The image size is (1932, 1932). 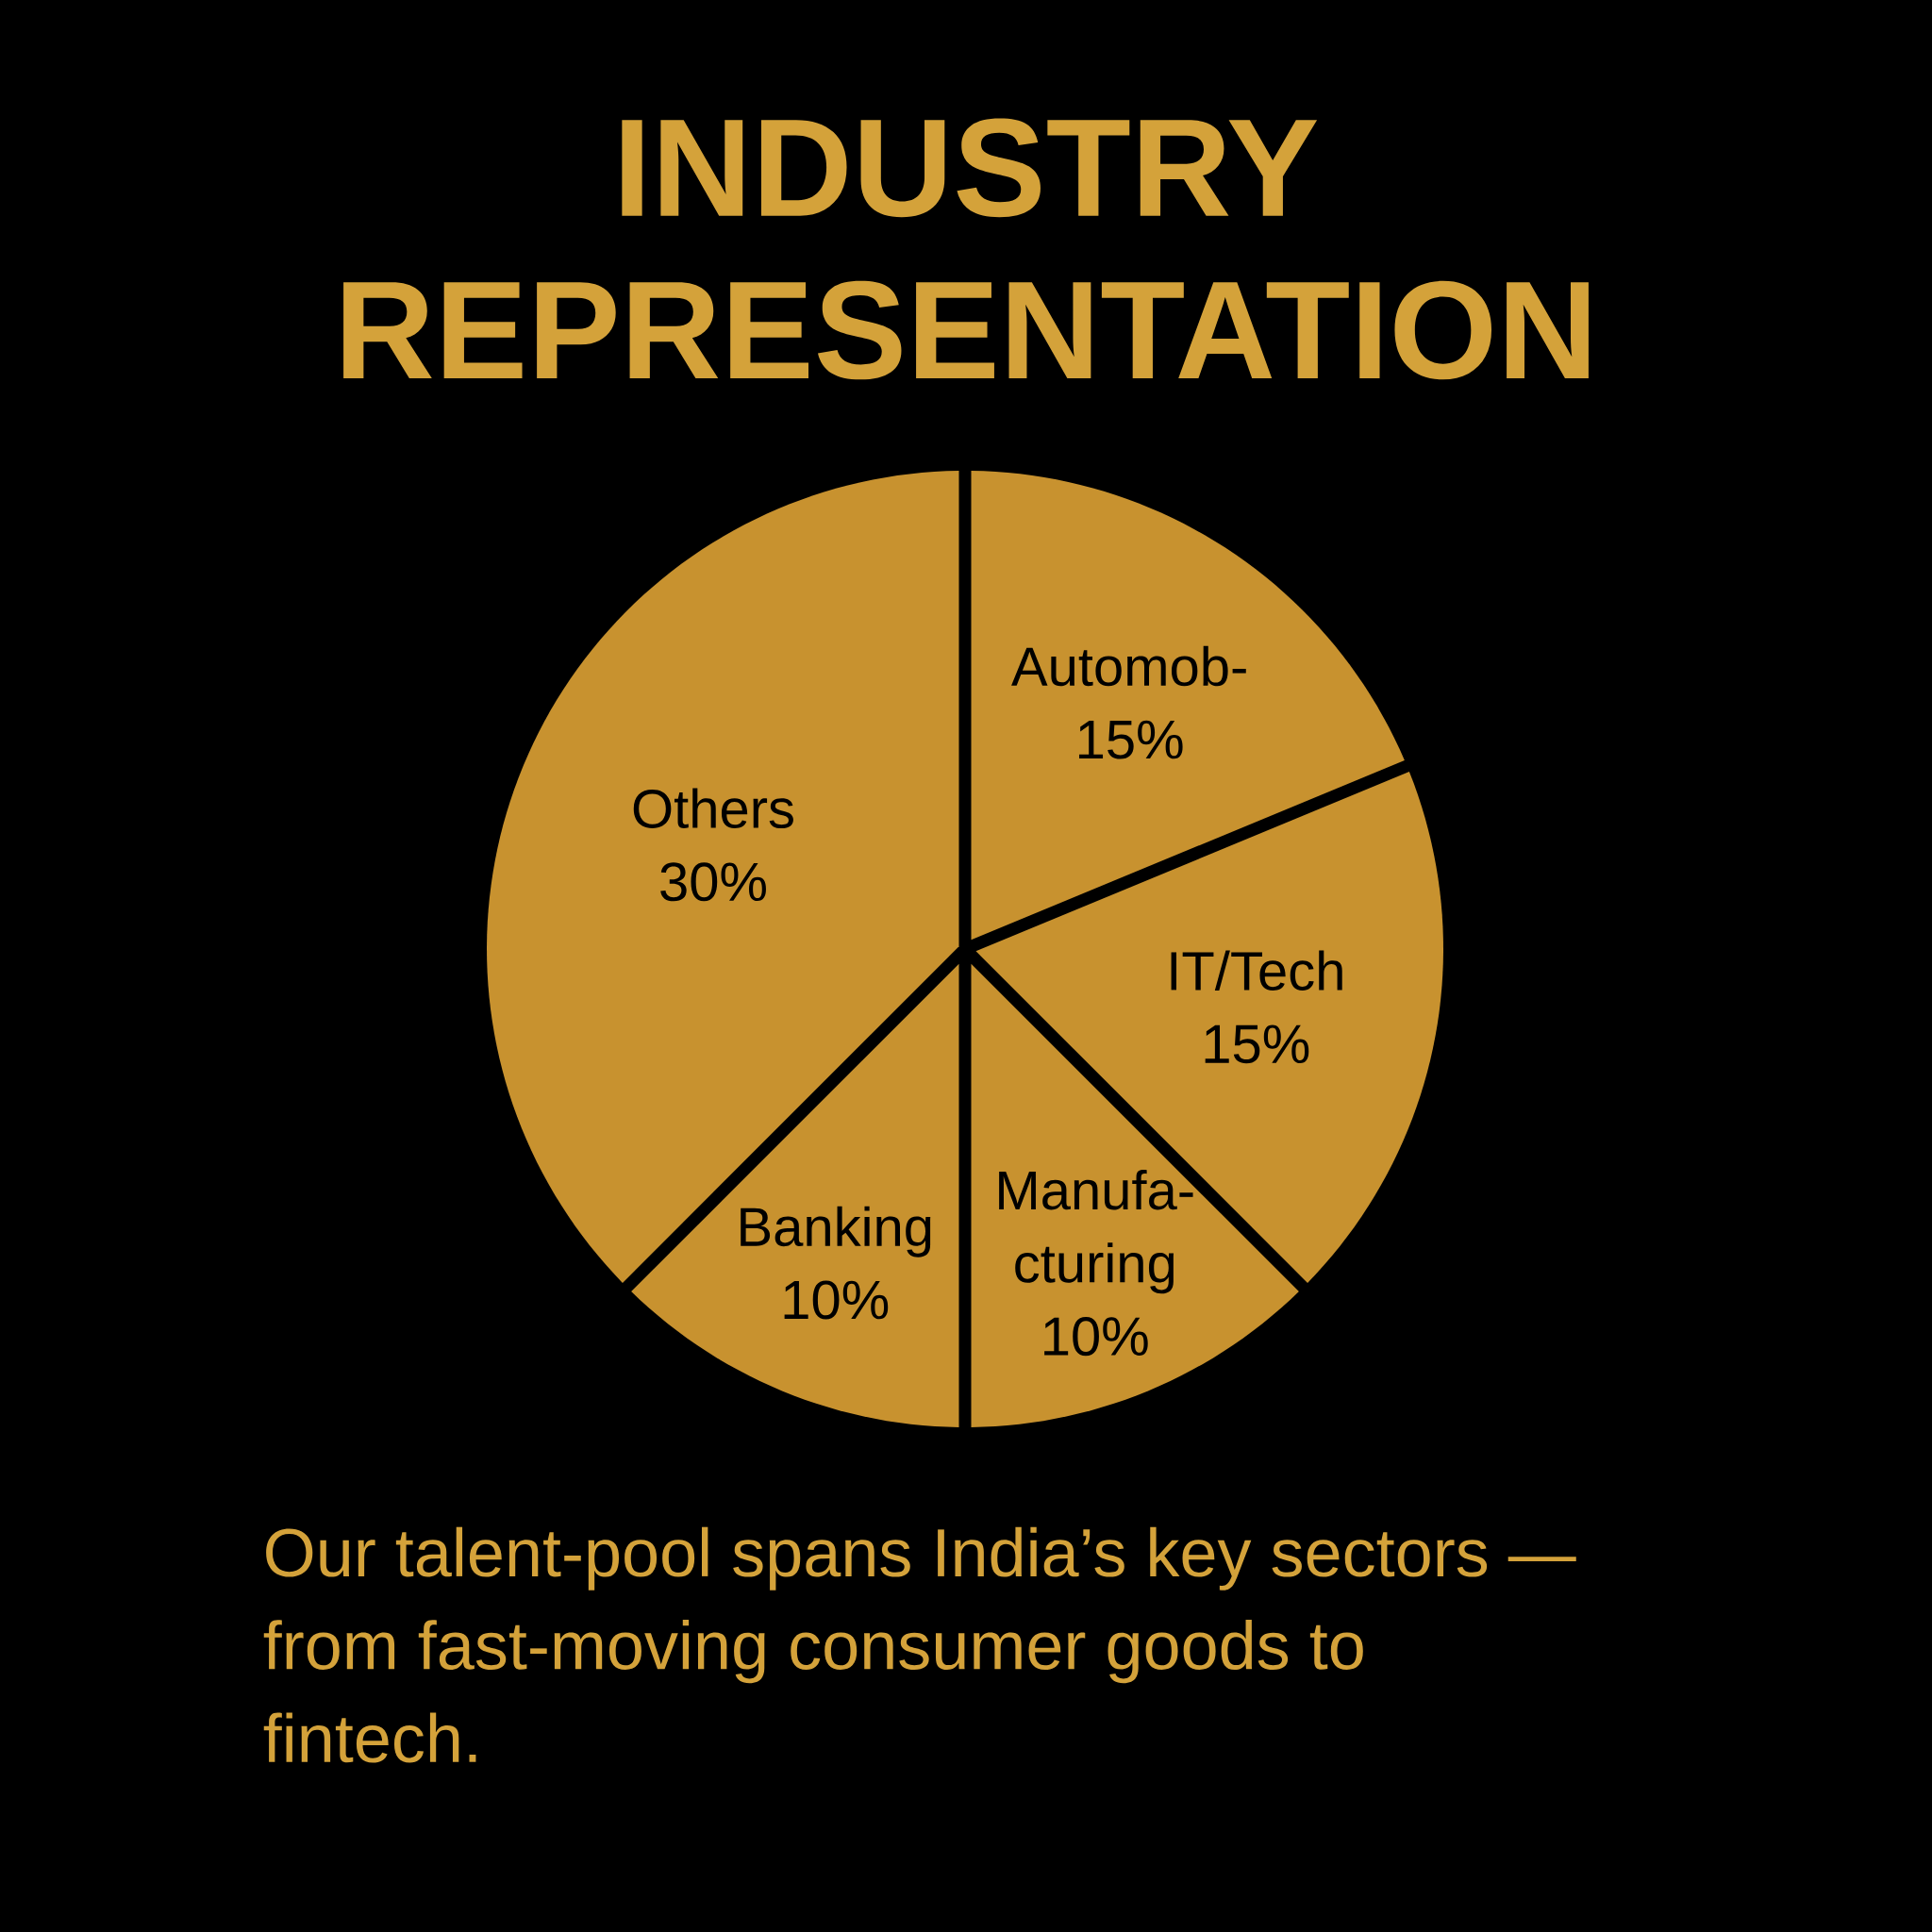 I want to click on slice-label: Manufa-cturing, so click(x=1096, y=1231).